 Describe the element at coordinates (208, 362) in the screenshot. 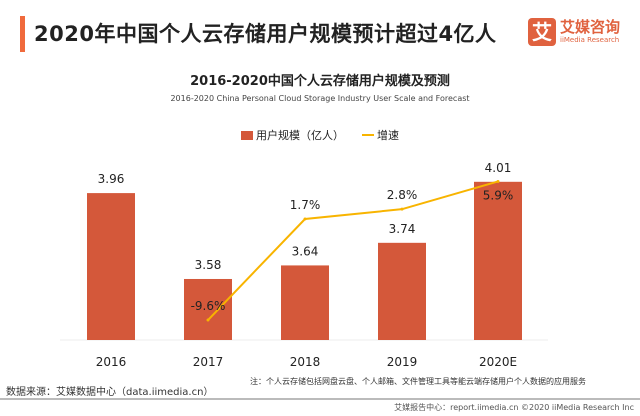

I see `x-tick-label: 2017` at that location.